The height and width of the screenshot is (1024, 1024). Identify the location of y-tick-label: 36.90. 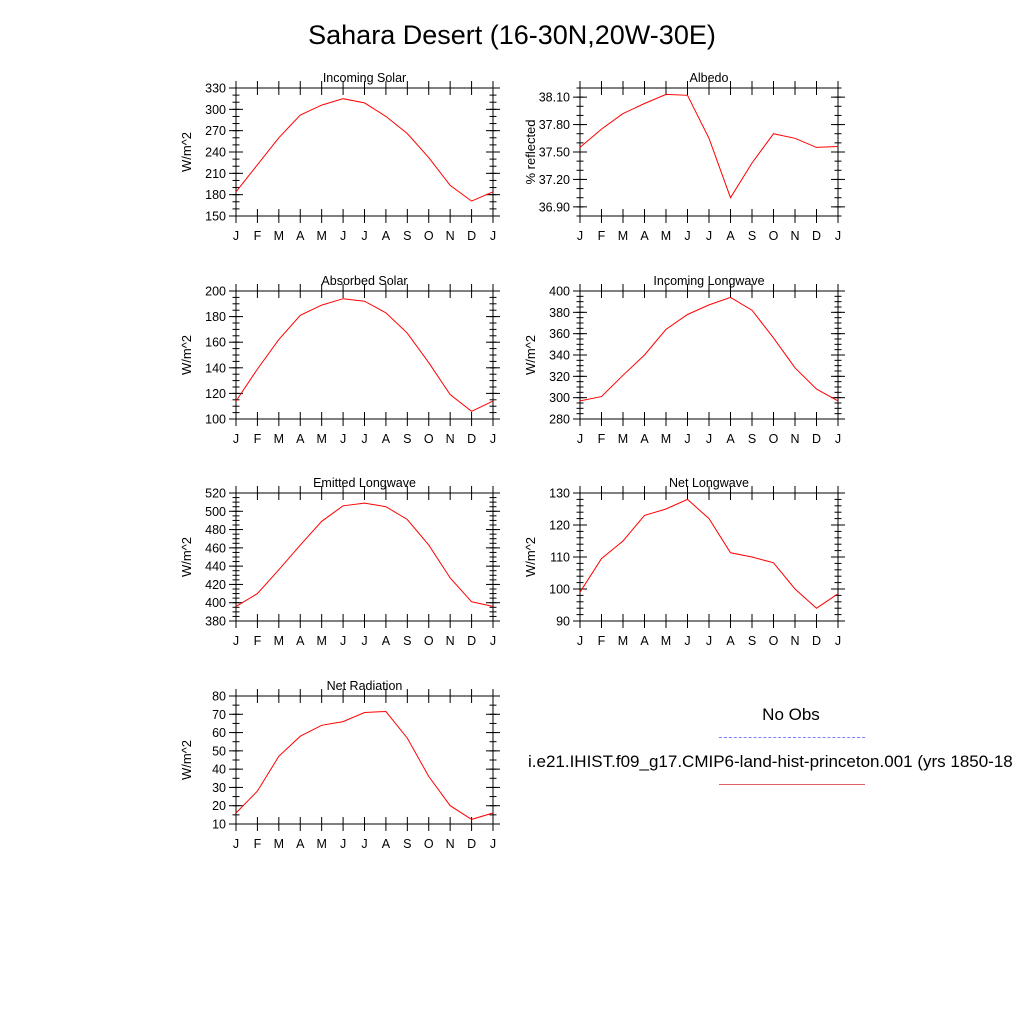
(554, 207).